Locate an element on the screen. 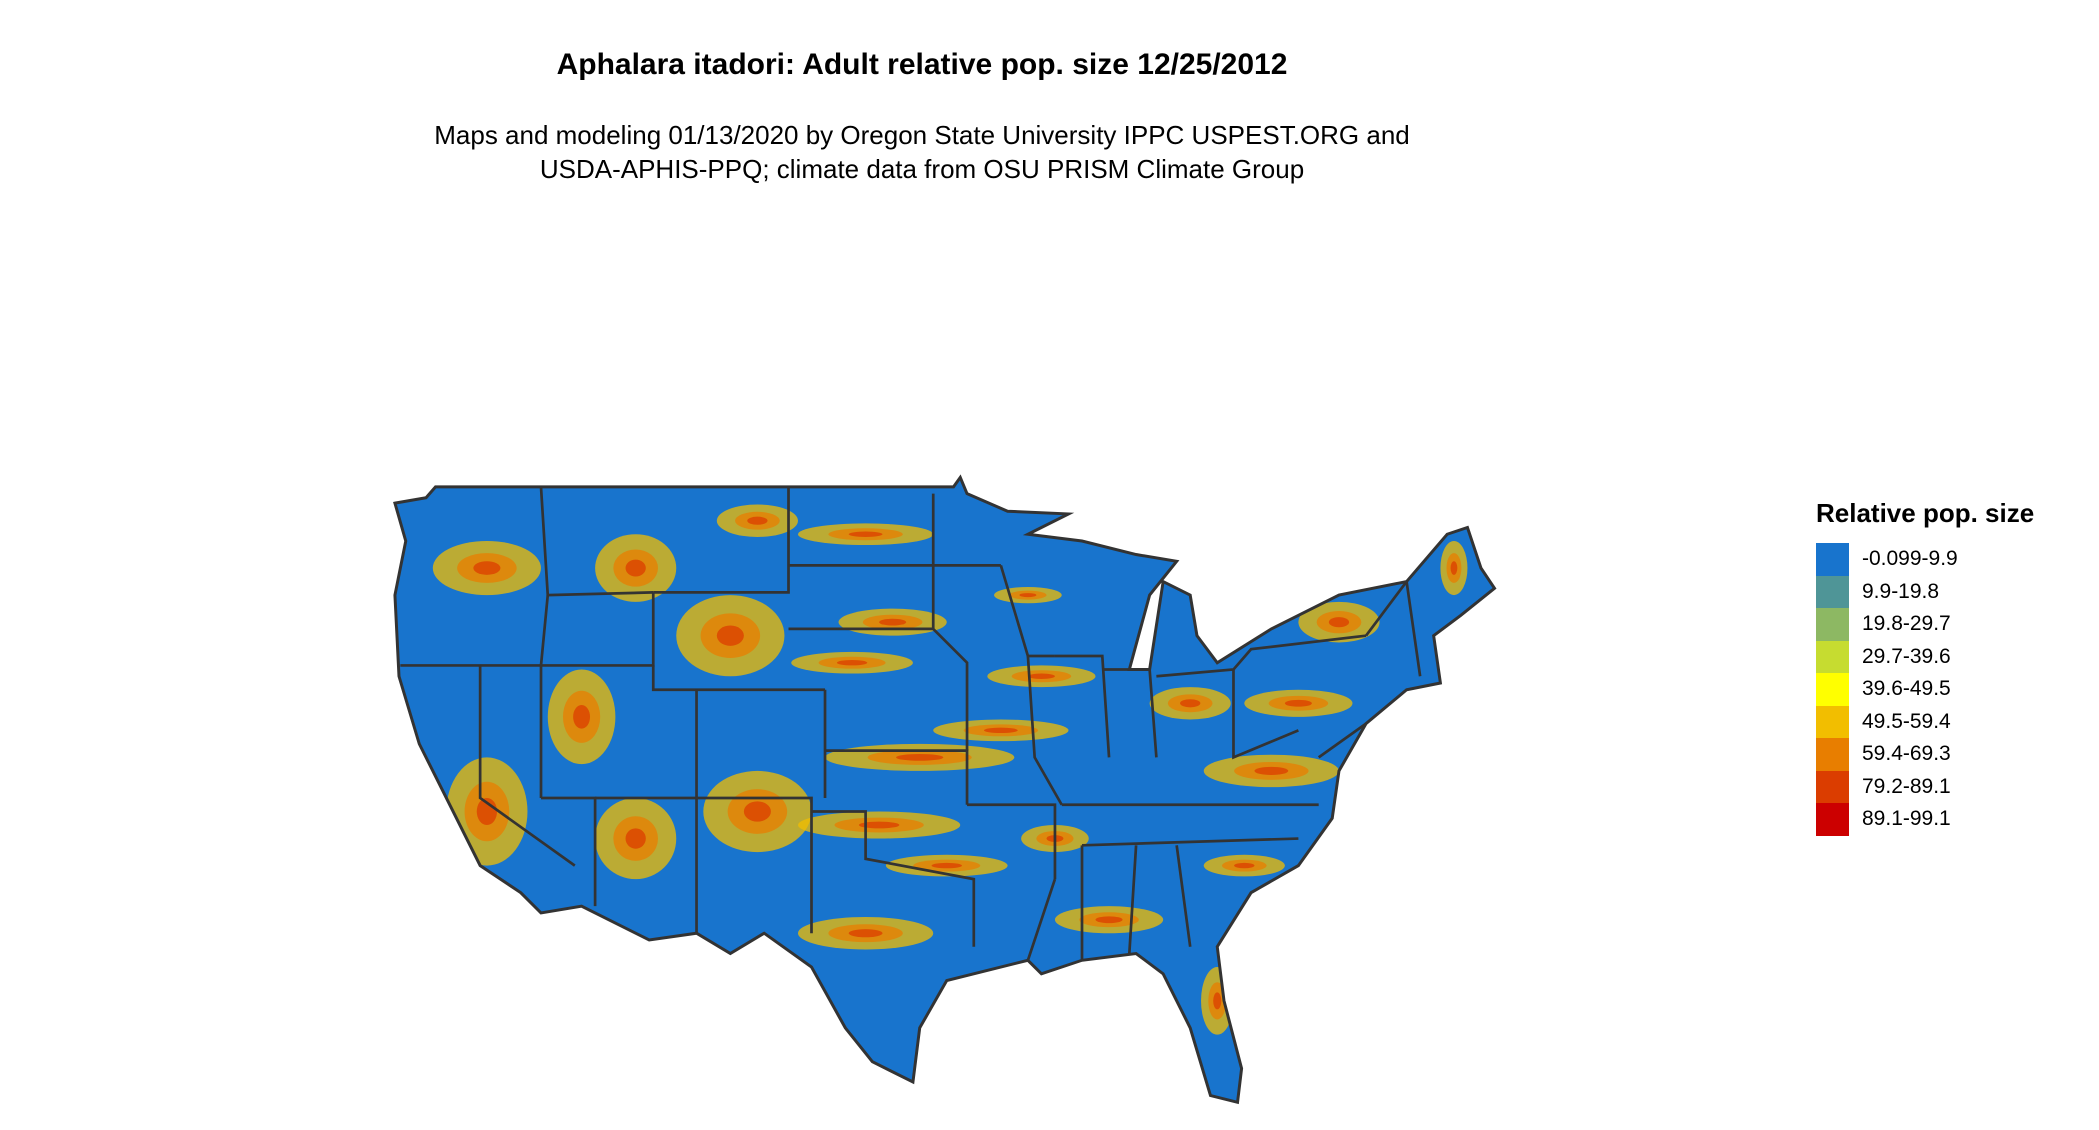  legend-label: 19.8-29.7 is located at coordinates (1906, 624).